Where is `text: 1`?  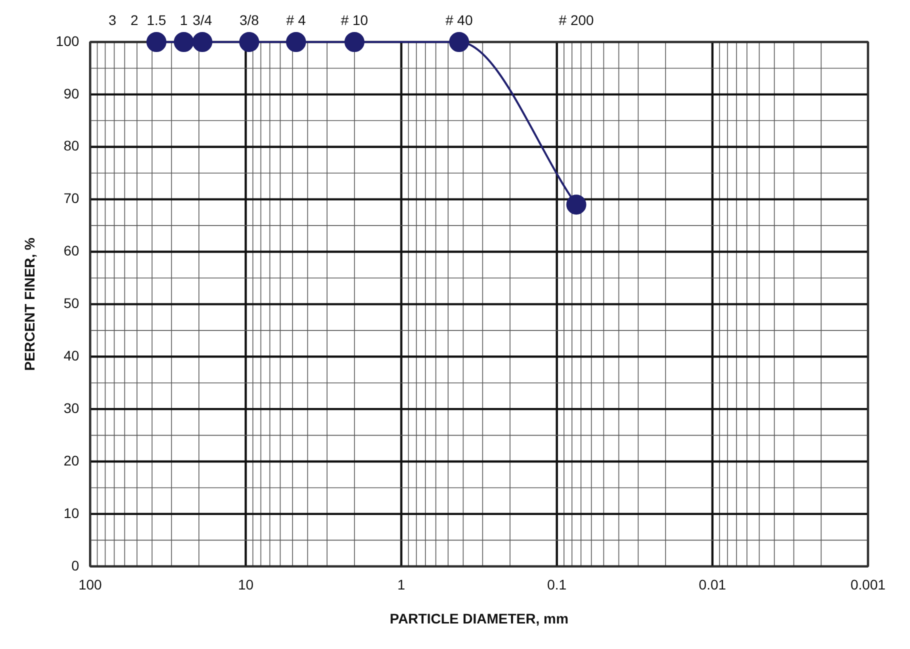
text: 1 is located at coordinates (184, 20).